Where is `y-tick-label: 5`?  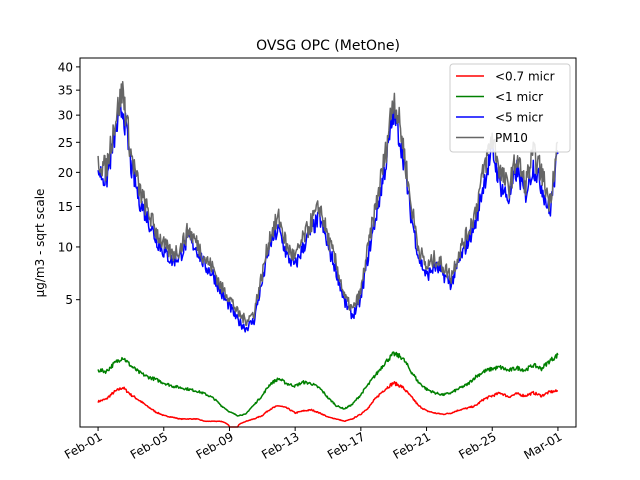 y-tick-label: 5 is located at coordinates (69, 300).